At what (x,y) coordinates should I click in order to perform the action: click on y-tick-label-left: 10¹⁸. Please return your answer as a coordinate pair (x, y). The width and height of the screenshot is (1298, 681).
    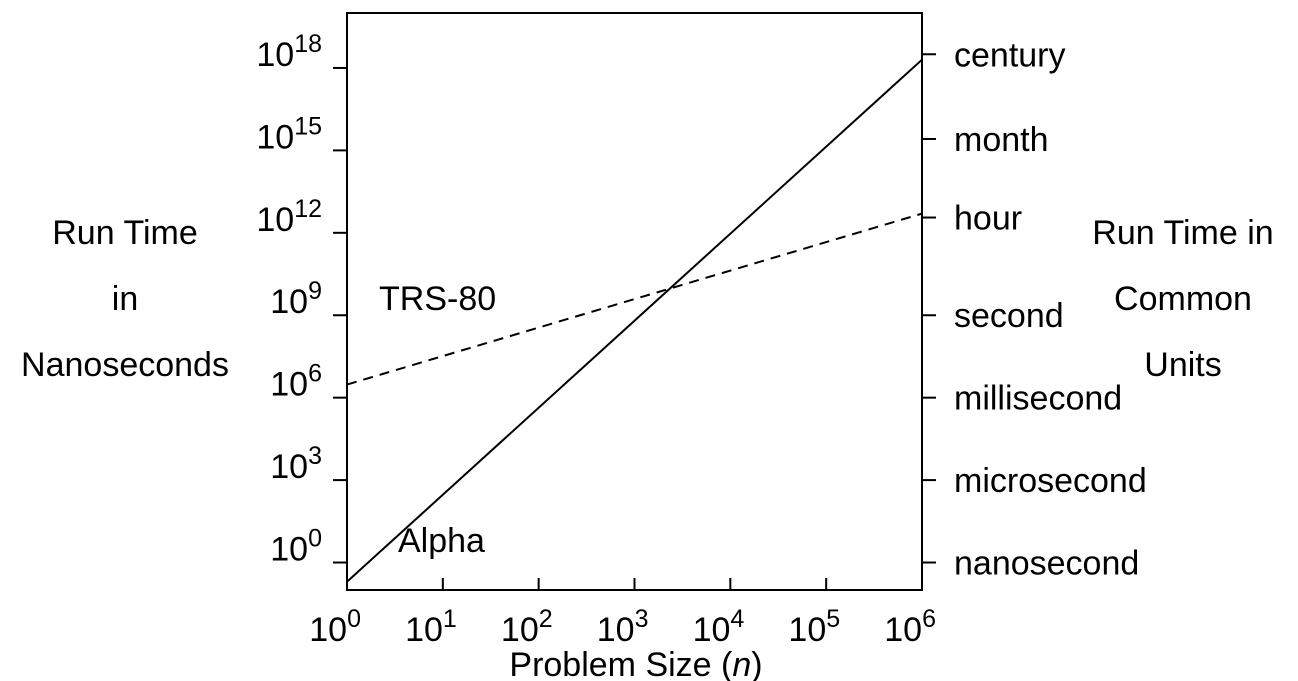
    Looking at the image, I should click on (289, 52).